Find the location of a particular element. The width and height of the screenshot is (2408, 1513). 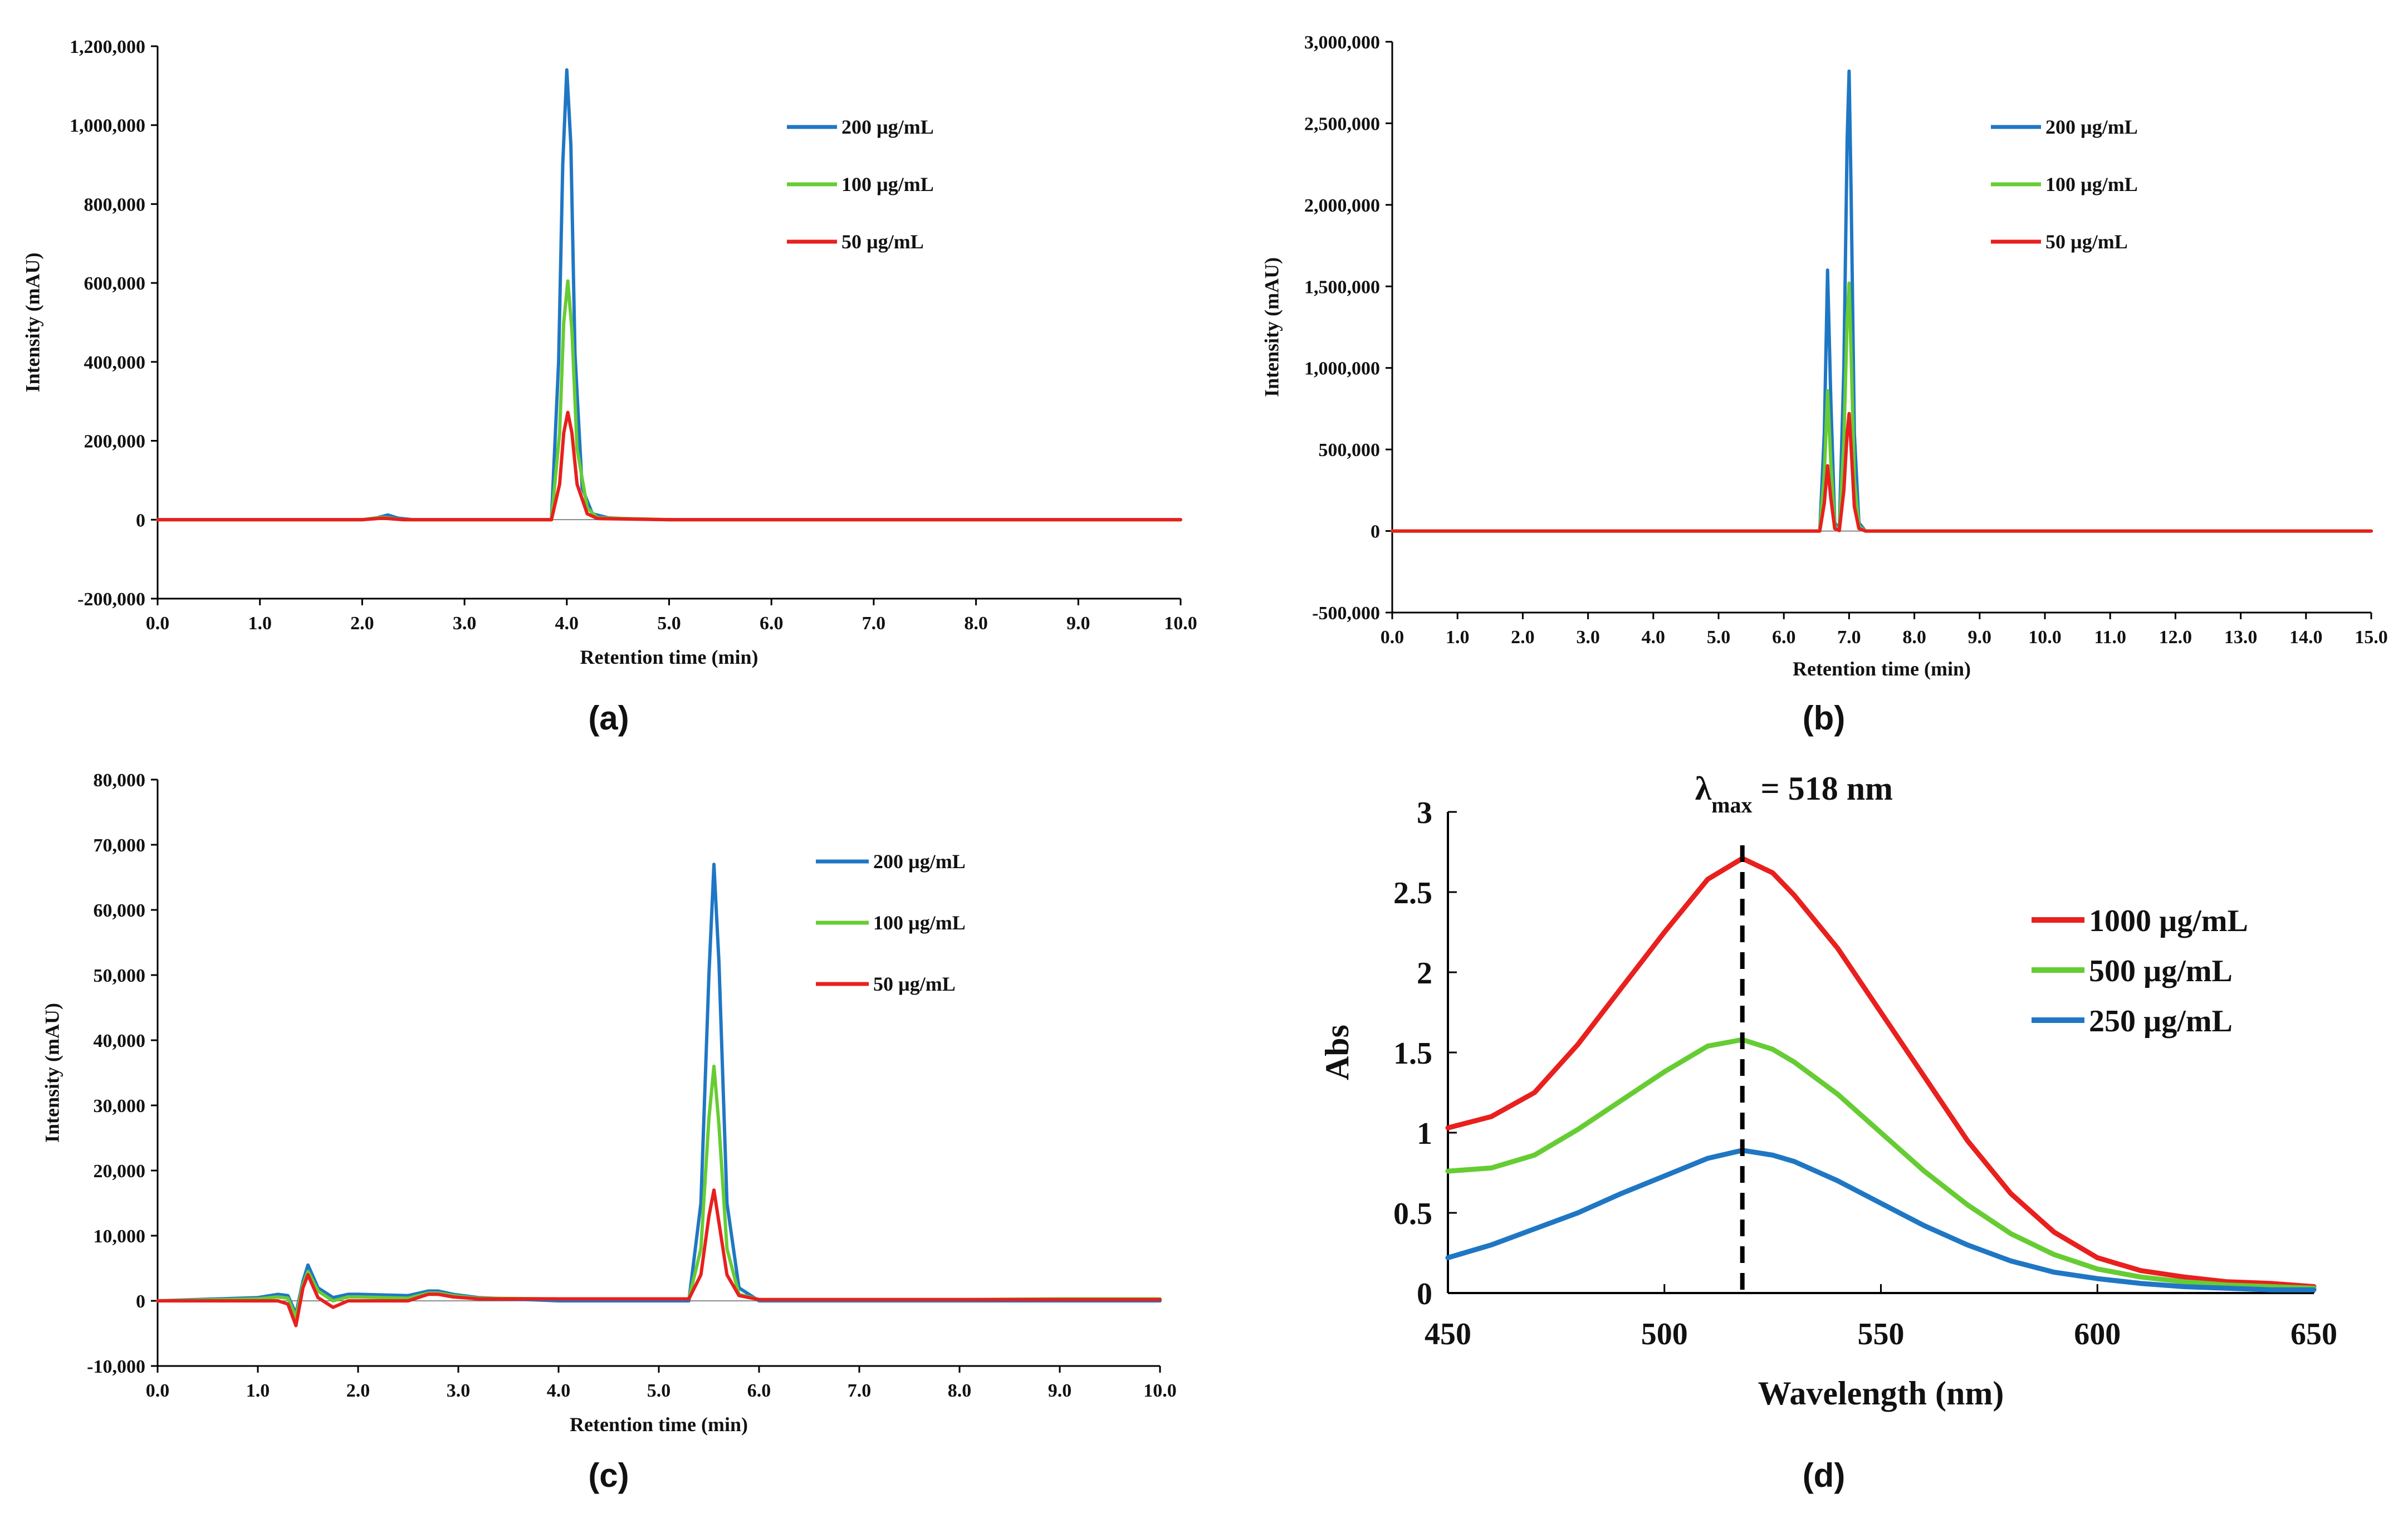

legend-entry: 1000 µg/mL is located at coordinates (2168, 921).